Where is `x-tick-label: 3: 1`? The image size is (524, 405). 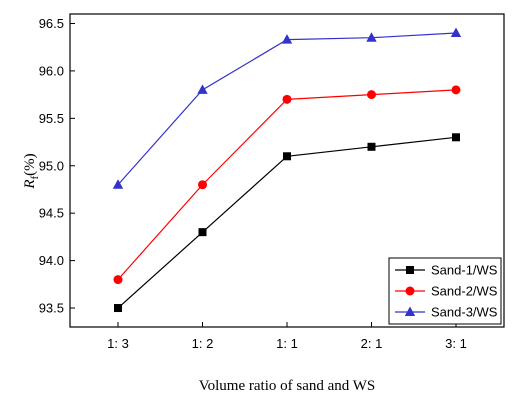
x-tick-label: 3: 1 is located at coordinates (456, 343).